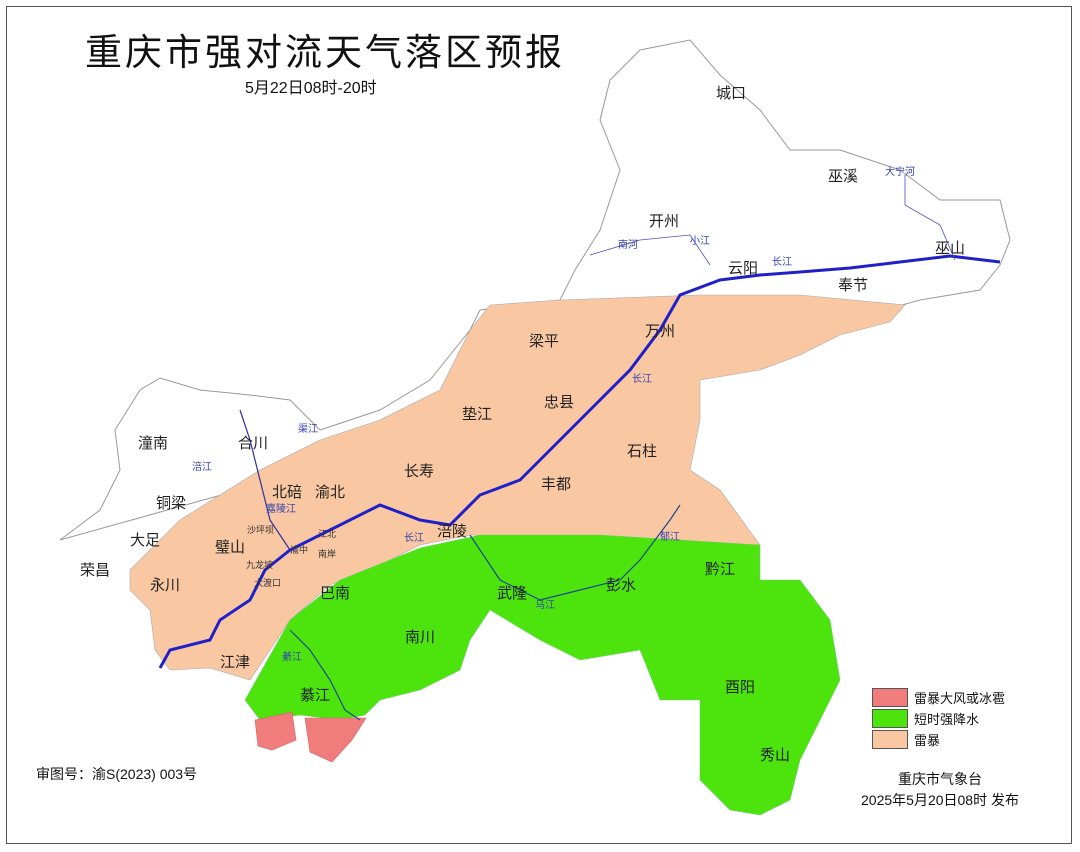 This screenshot has height=852, width=1080. Describe the element at coordinates (315, 695) in the screenshot. I see `district-label: 綦江` at that location.